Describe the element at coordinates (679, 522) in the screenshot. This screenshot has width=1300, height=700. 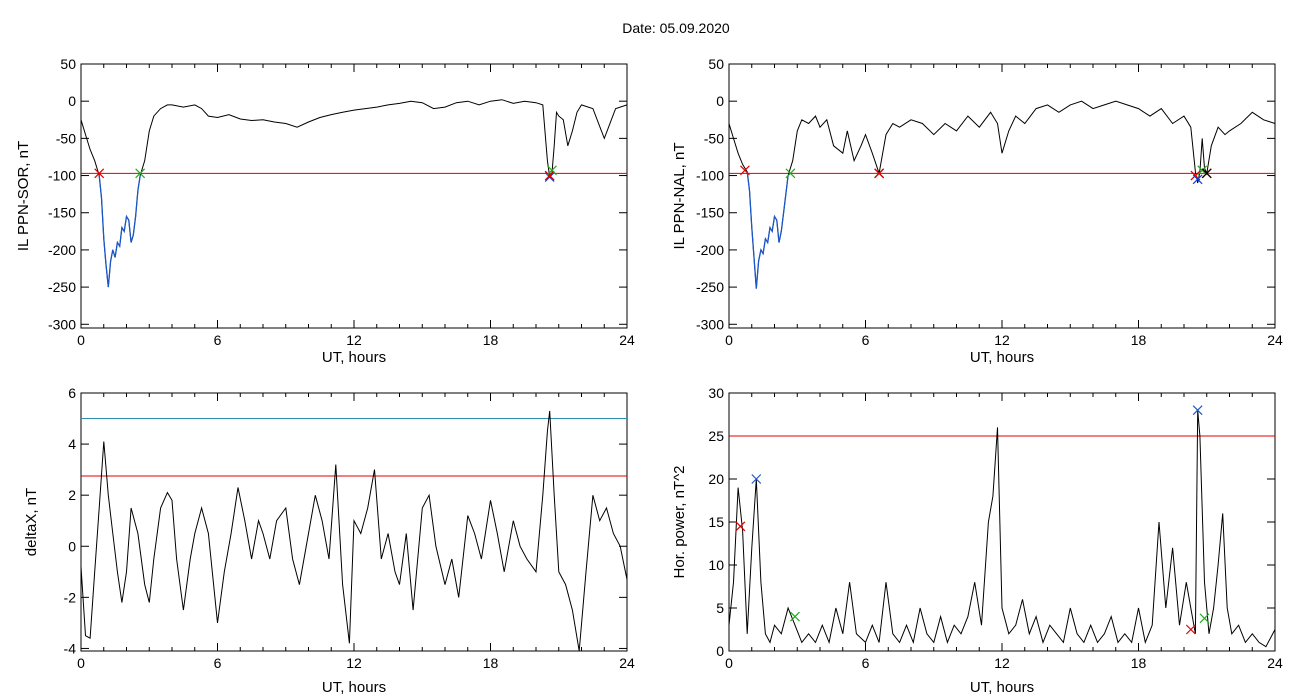
I see `y-axis-label: Hor. power, nT^2` at that location.